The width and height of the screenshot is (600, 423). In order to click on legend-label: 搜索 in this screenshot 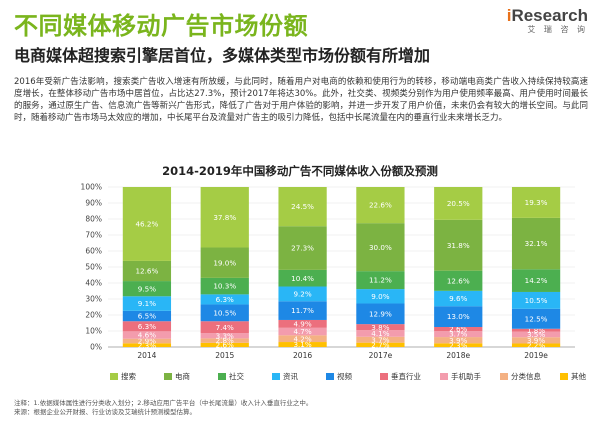, I will do `click(128, 376)`.